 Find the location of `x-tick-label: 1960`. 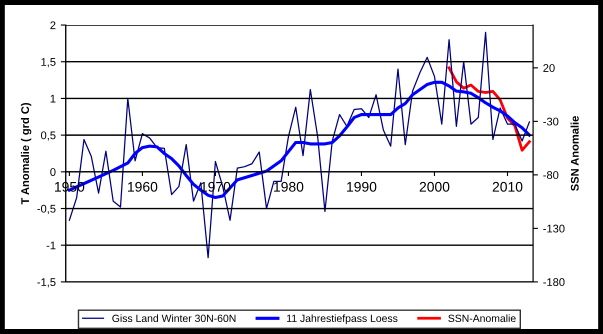

x-tick-label: 1960 is located at coordinates (143, 187).